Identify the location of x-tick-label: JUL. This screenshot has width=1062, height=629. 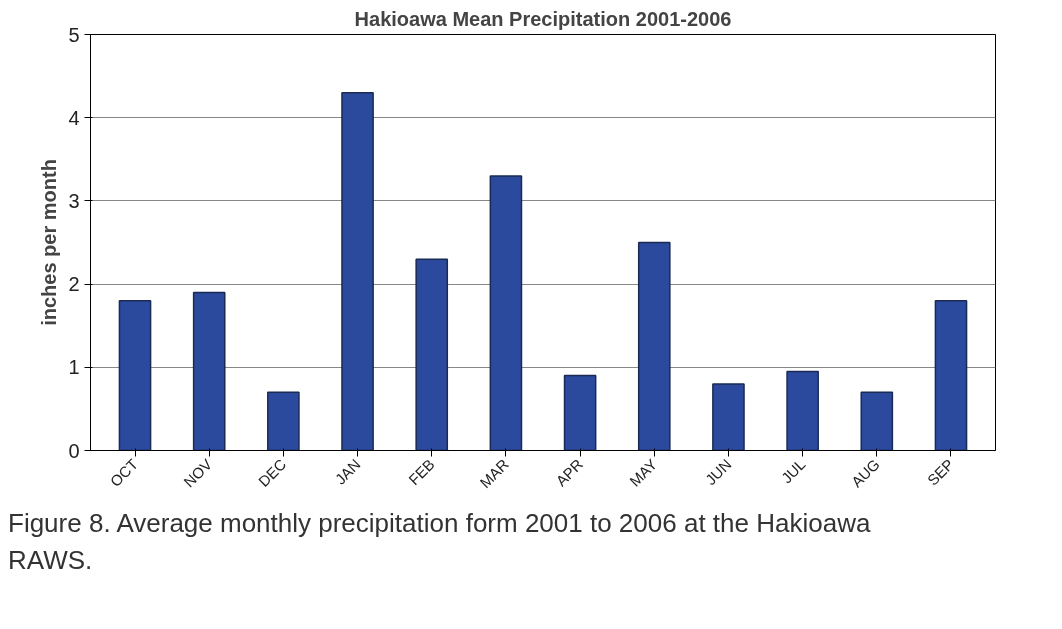
(793, 471).